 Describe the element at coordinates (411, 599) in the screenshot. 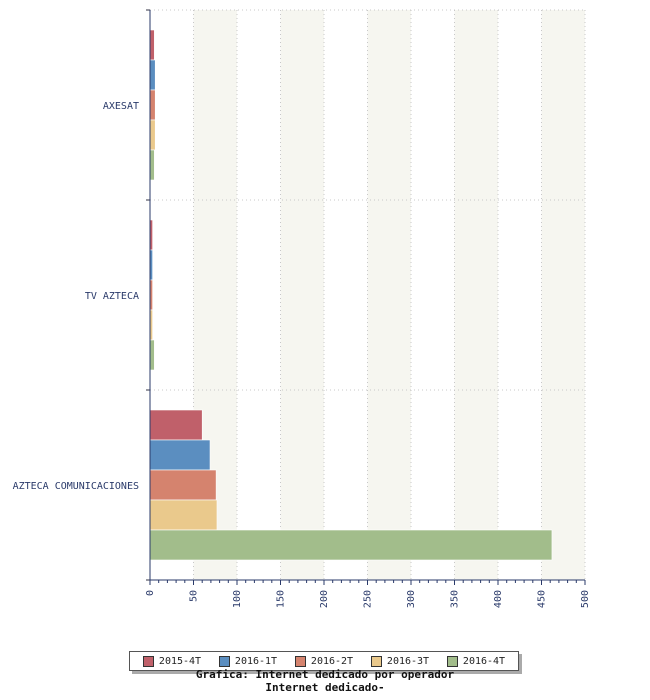

I see `x-tick-label: 300` at that location.